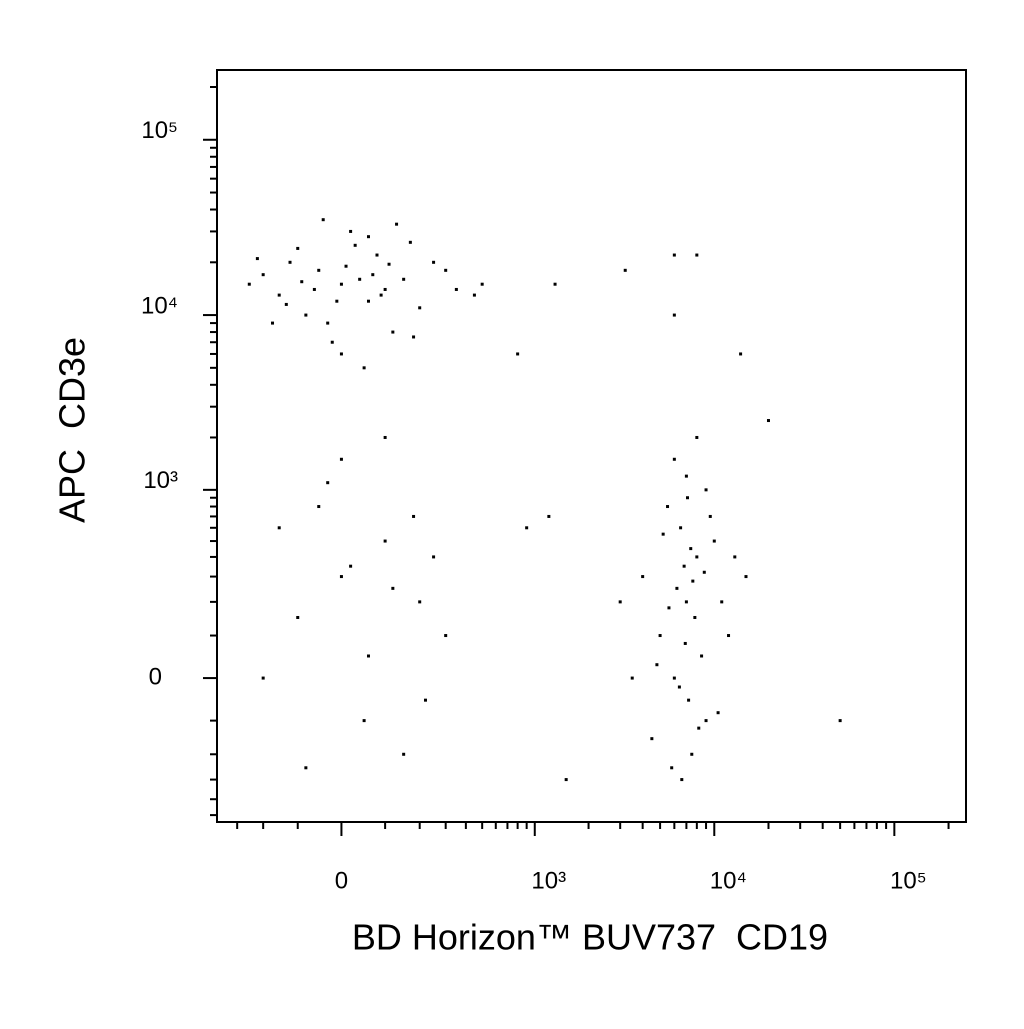 This screenshot has height=1029, width=1024. I want to click on x-tick-label: 0, so click(341, 880).